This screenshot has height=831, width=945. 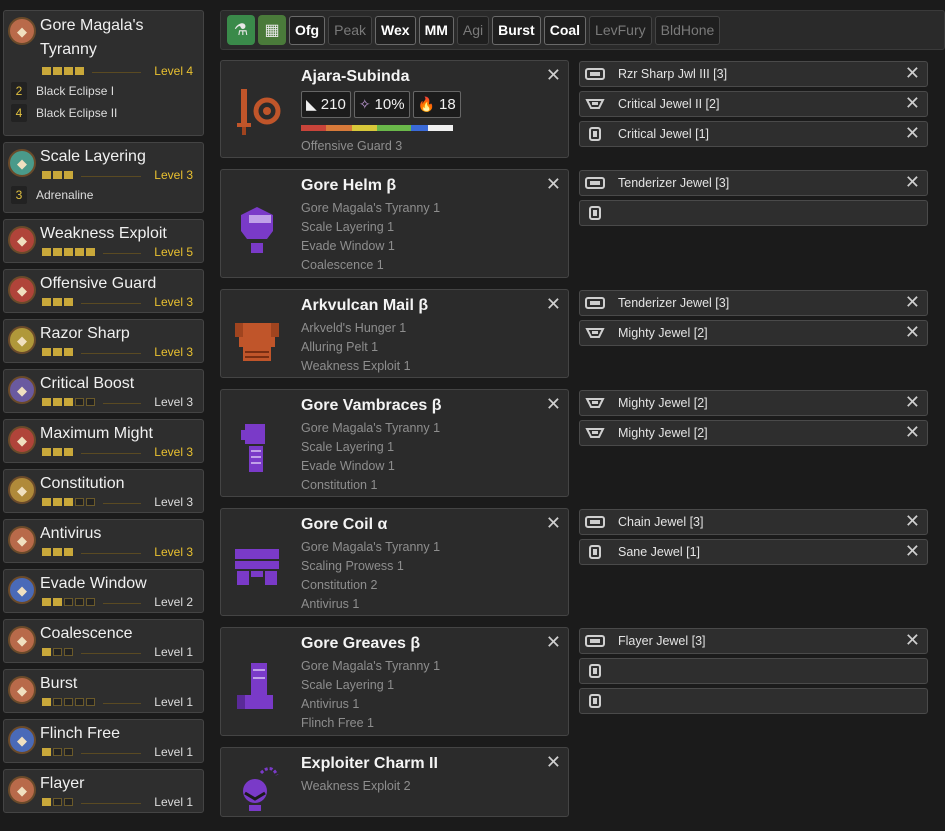 I want to click on equipment-skill: Offensive Guard 3, so click(x=352, y=146).